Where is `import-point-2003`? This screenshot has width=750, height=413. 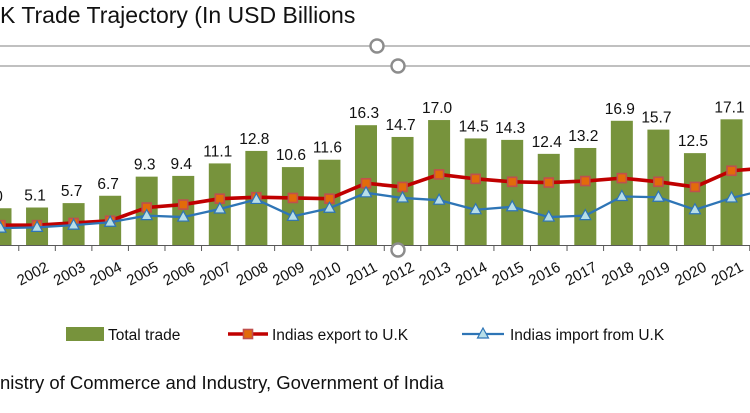 import-point-2003 is located at coordinates (74, 223).